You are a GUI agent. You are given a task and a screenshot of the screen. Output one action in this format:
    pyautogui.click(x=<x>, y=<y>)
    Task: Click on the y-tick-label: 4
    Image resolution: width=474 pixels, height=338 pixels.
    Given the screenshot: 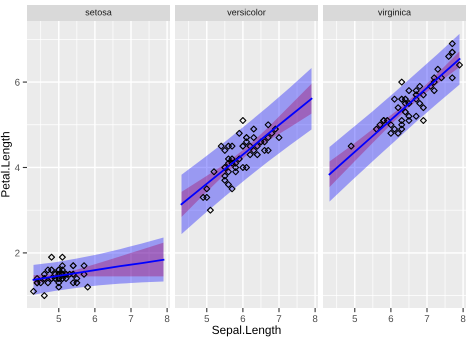 What is the action you would take?
    pyautogui.click(x=17, y=168)
    